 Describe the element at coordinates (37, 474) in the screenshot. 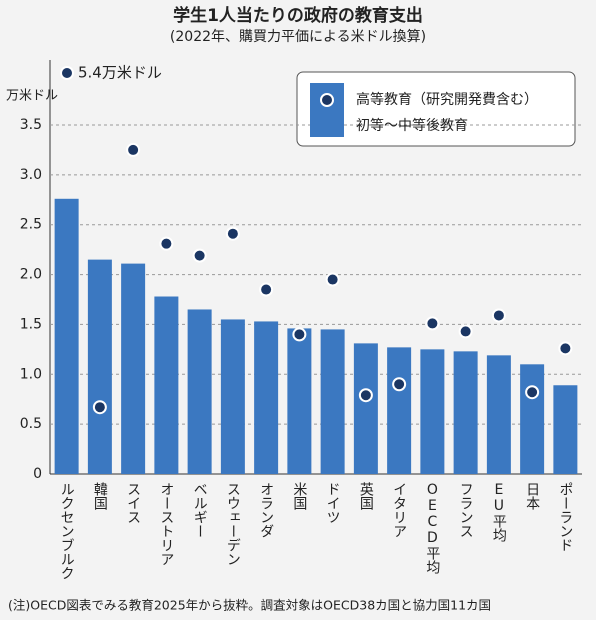

I see `y-tick-label: 0` at that location.